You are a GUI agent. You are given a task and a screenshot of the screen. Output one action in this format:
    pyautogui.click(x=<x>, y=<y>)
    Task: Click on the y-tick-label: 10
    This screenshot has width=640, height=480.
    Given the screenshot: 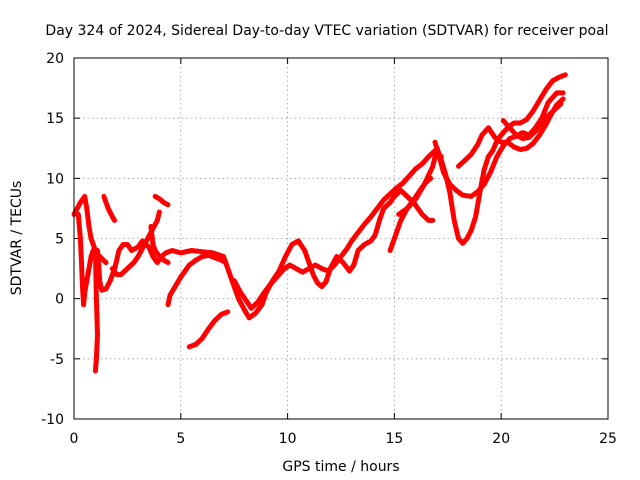 What is the action you would take?
    pyautogui.click(x=55, y=179)
    